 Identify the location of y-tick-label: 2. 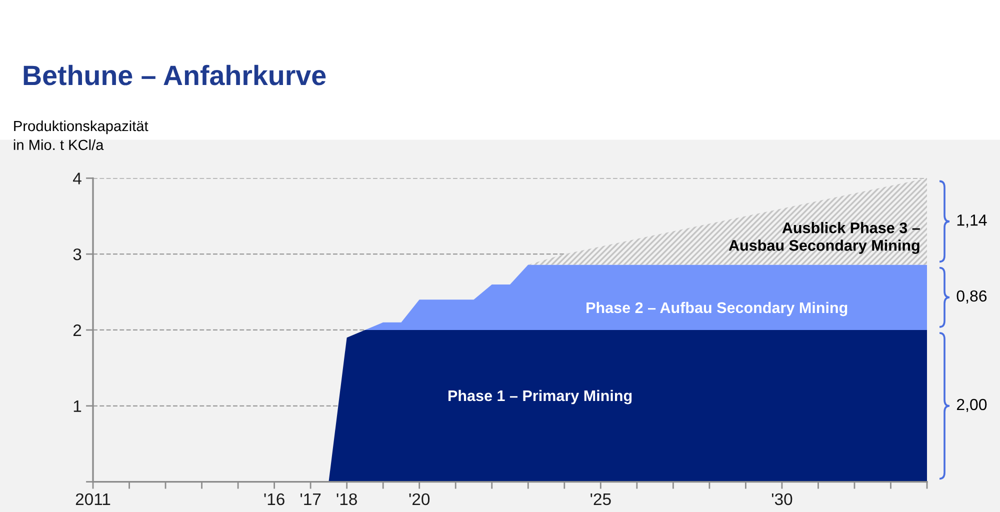
(77, 330).